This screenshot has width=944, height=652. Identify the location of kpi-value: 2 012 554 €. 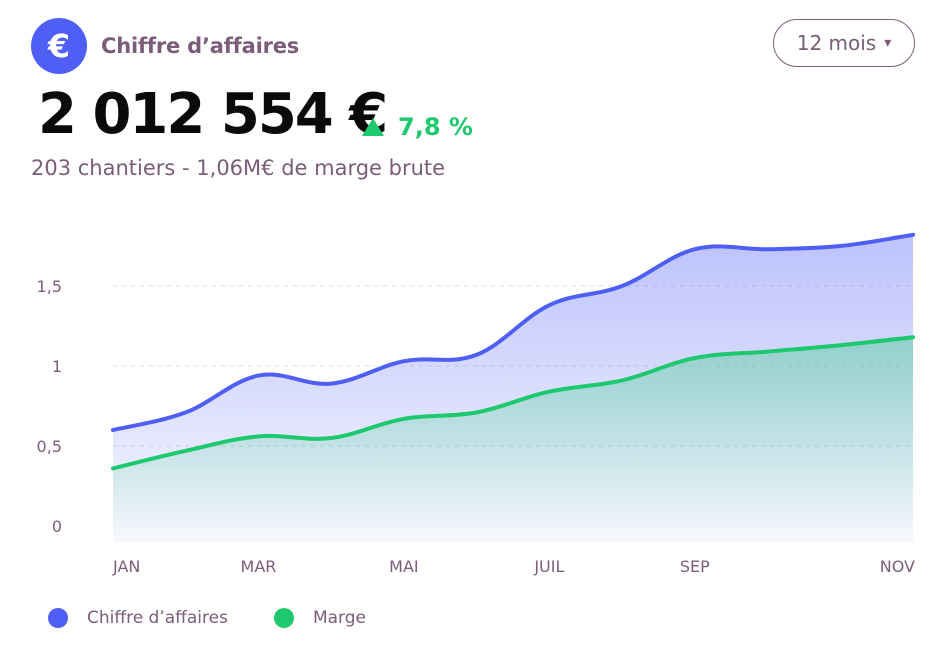
(213, 114).